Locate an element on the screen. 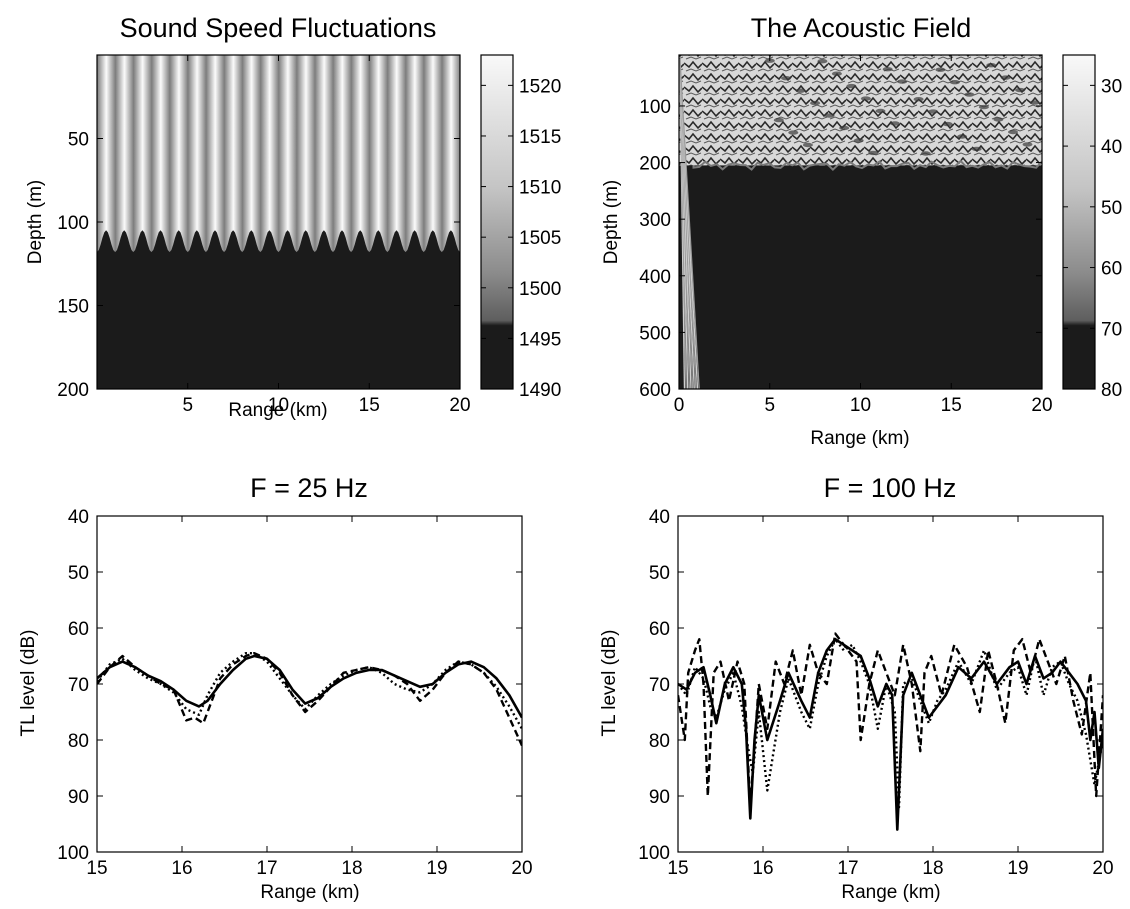  tl-25hz-ytick-label: 50 is located at coordinates (78, 573).